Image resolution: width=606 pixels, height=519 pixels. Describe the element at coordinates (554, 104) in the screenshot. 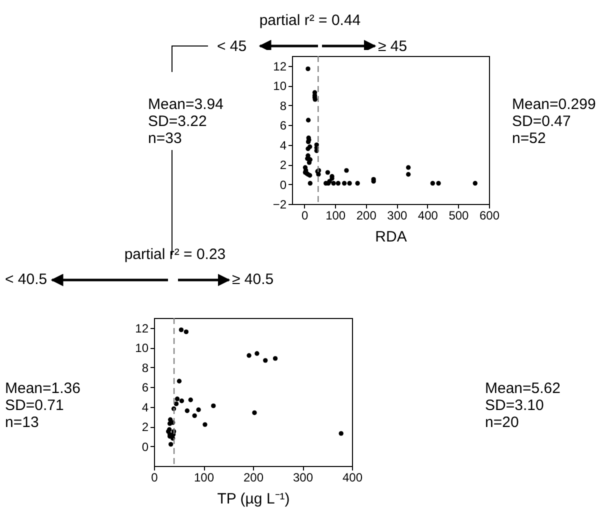

I see `text: Mean=0.299` at that location.